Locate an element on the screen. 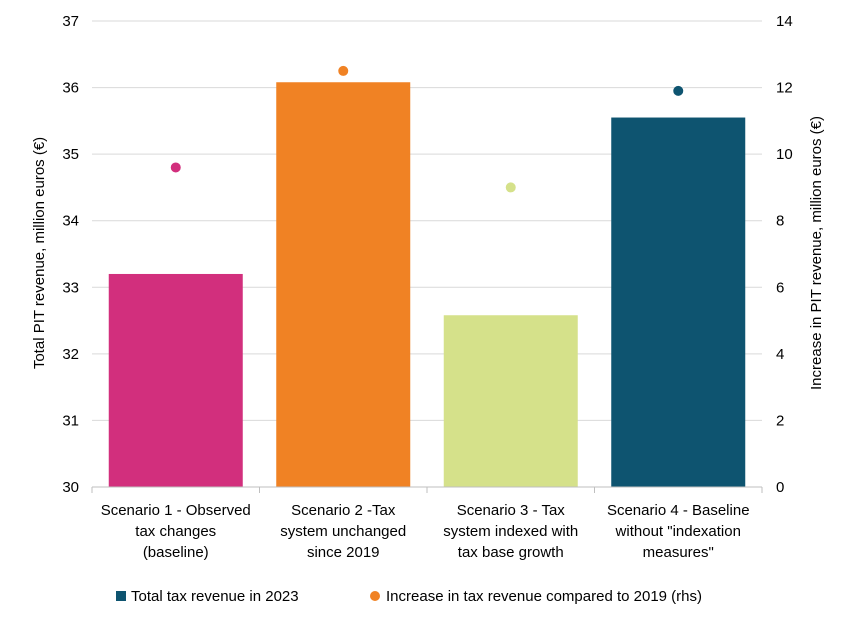 The height and width of the screenshot is (628, 852). left-tick-label: 33 is located at coordinates (70, 287).